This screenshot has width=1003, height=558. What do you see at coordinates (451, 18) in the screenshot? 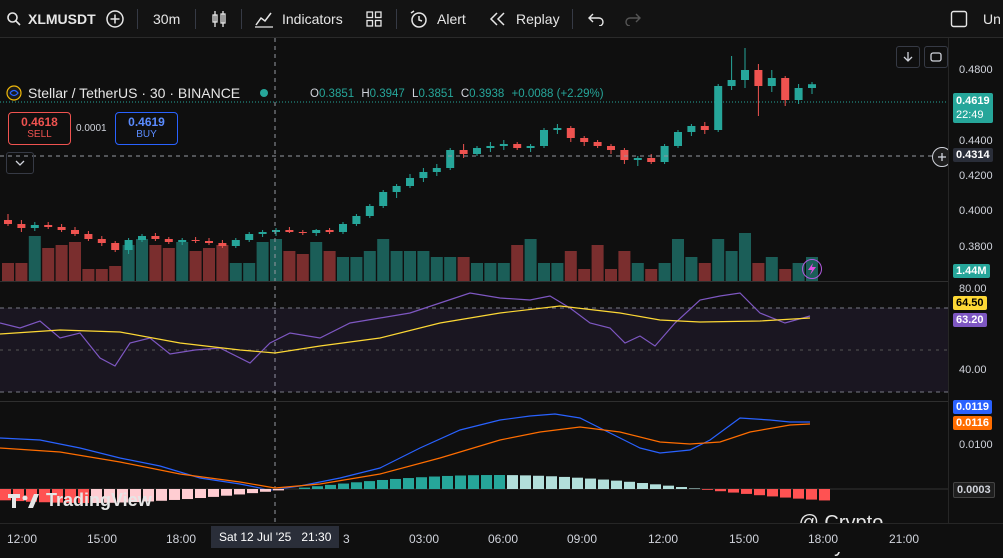
I see `alert-label: Alert` at bounding box center [451, 18].